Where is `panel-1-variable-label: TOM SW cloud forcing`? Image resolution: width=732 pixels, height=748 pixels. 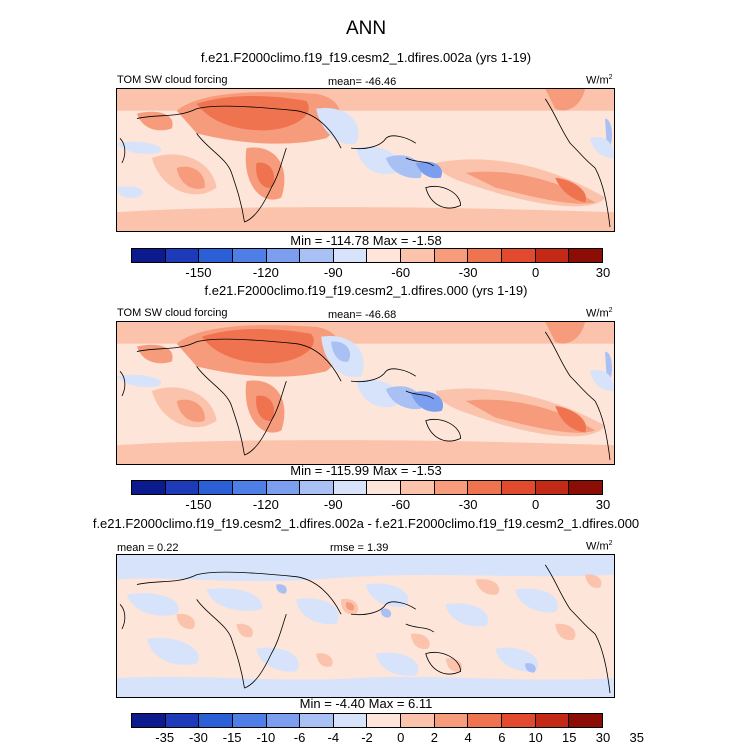 panel-1-variable-label: TOM SW cloud forcing is located at coordinates (172, 80).